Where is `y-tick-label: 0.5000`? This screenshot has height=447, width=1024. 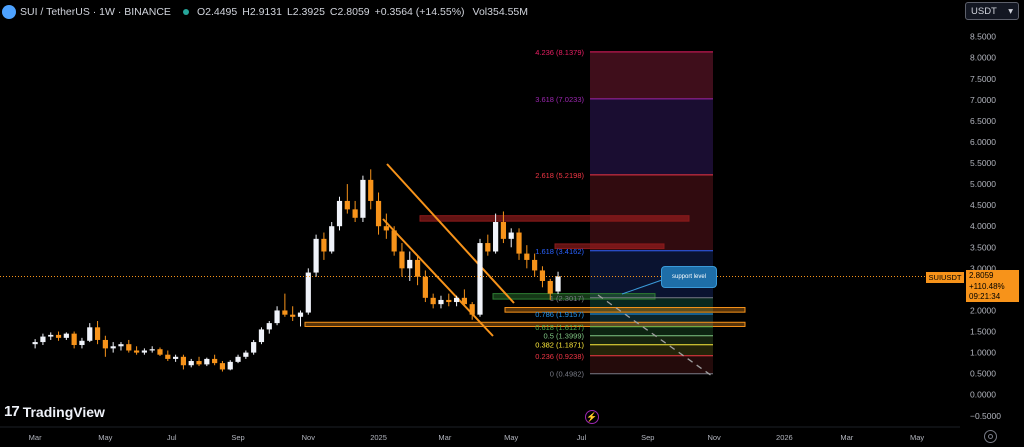 y-tick-label: 0.5000 is located at coordinates (983, 374).